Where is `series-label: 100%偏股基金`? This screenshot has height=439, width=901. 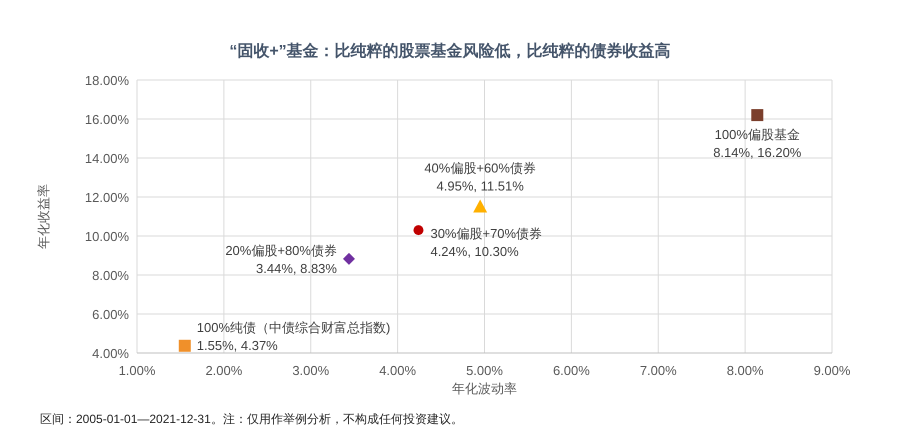 series-label: 100%偏股基金 is located at coordinates (757, 134).